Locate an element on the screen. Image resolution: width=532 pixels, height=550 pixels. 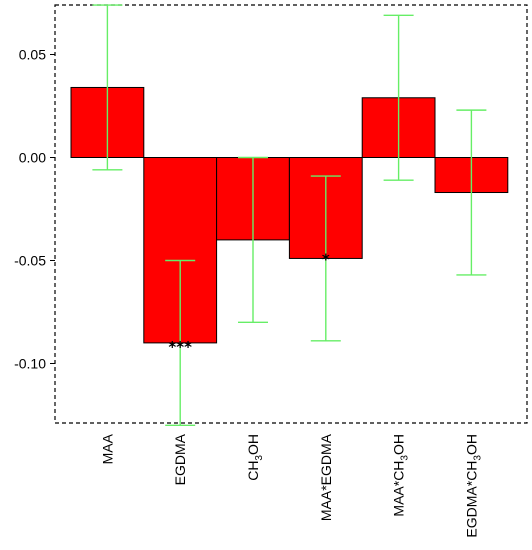
y-tick-label: -0.05 is located at coordinates (30, 261).